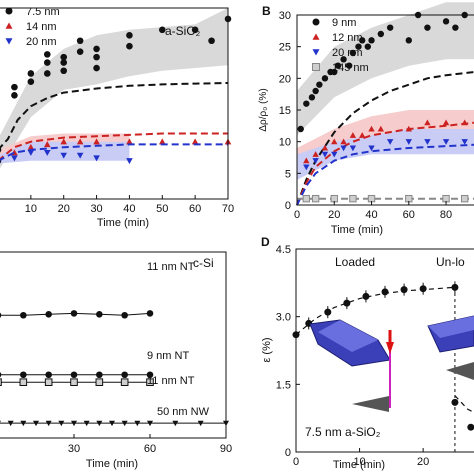 The image size is (474, 474). Describe the element at coordinates (203, 263) in the screenshot. I see `annotation: c-Si` at that location.